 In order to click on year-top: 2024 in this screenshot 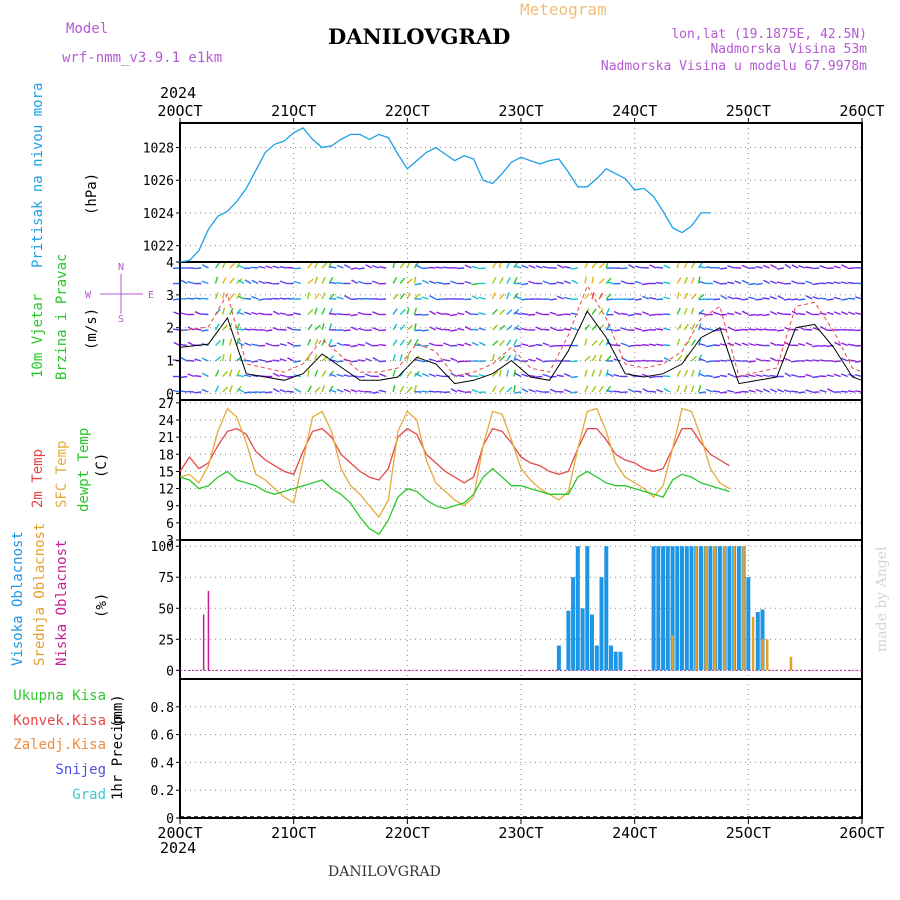, I will do `click(178, 93)`.